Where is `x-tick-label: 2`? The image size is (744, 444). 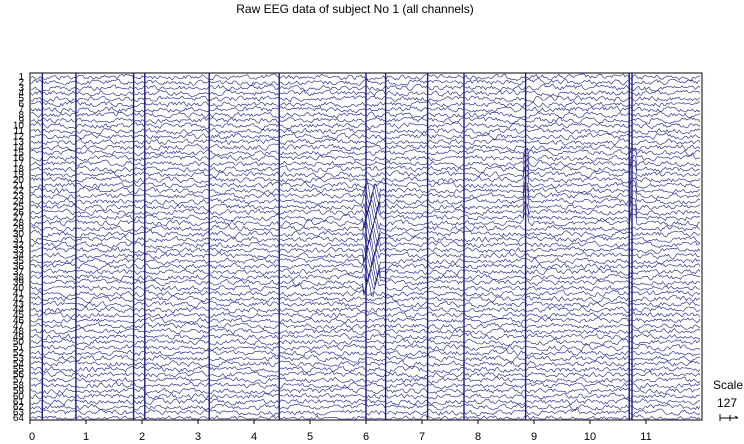
x-tick-label: 2 is located at coordinates (142, 437).